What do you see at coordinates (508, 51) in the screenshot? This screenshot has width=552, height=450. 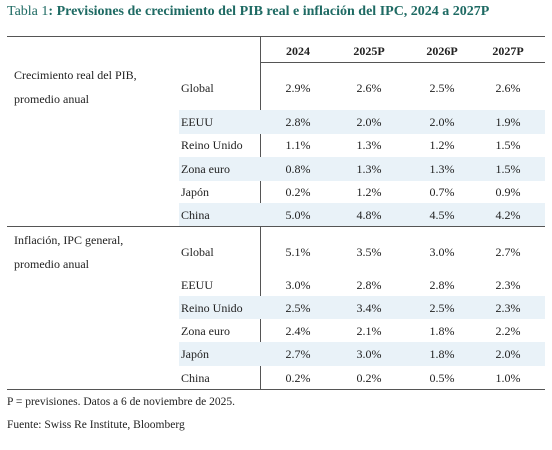 I see `header-2027p: 2027P` at bounding box center [508, 51].